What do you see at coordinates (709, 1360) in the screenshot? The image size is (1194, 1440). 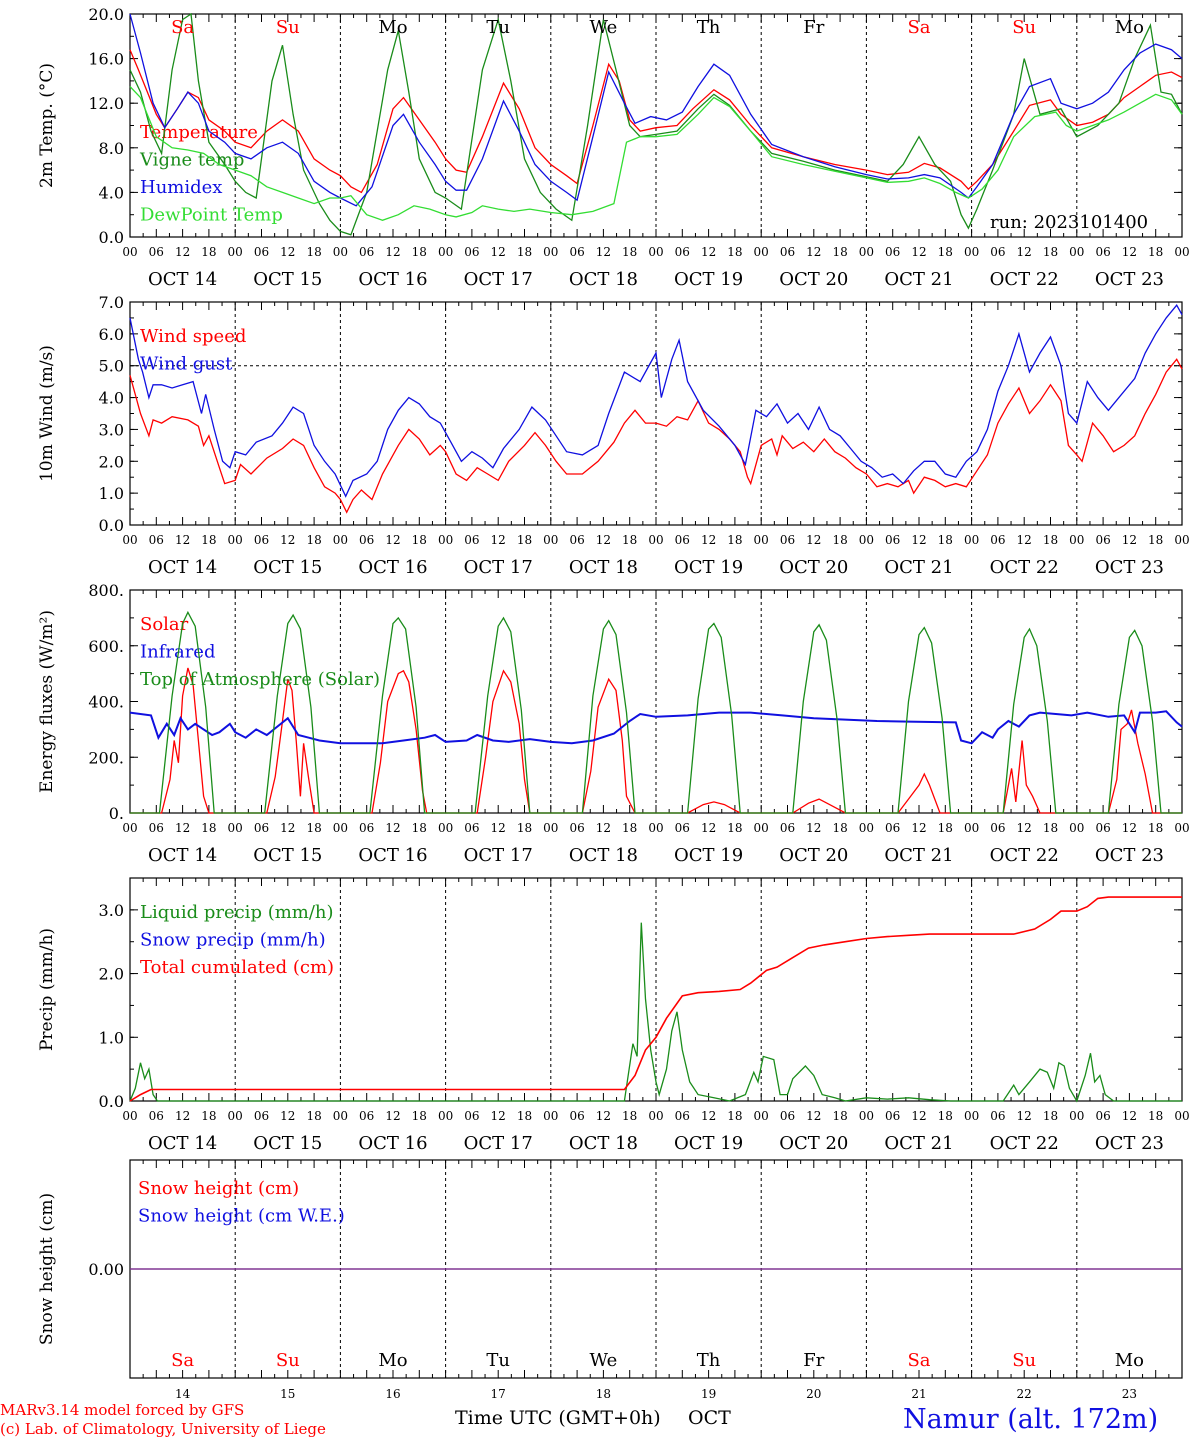 I see `weekday-bottom: Th` at bounding box center [709, 1360].